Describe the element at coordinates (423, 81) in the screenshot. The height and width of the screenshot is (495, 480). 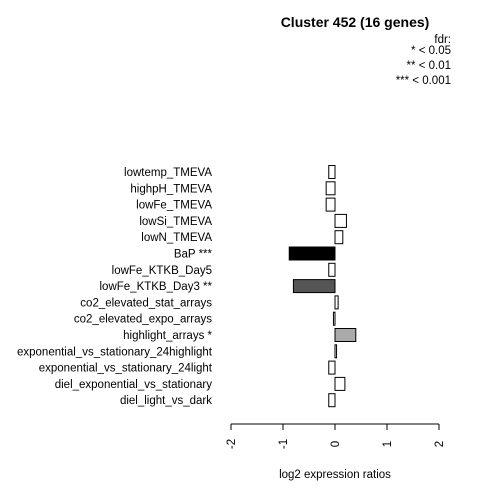
I see `legend-entry-3: *** < 0.001` at that location.